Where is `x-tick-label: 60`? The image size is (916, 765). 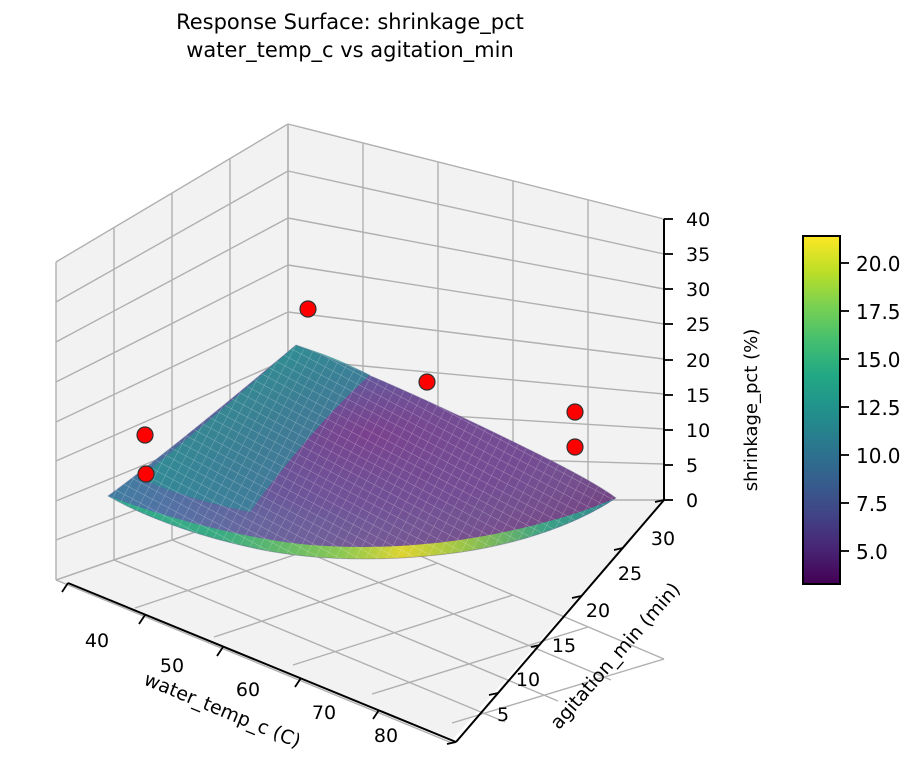
x-tick-label: 60 is located at coordinates (248, 690).